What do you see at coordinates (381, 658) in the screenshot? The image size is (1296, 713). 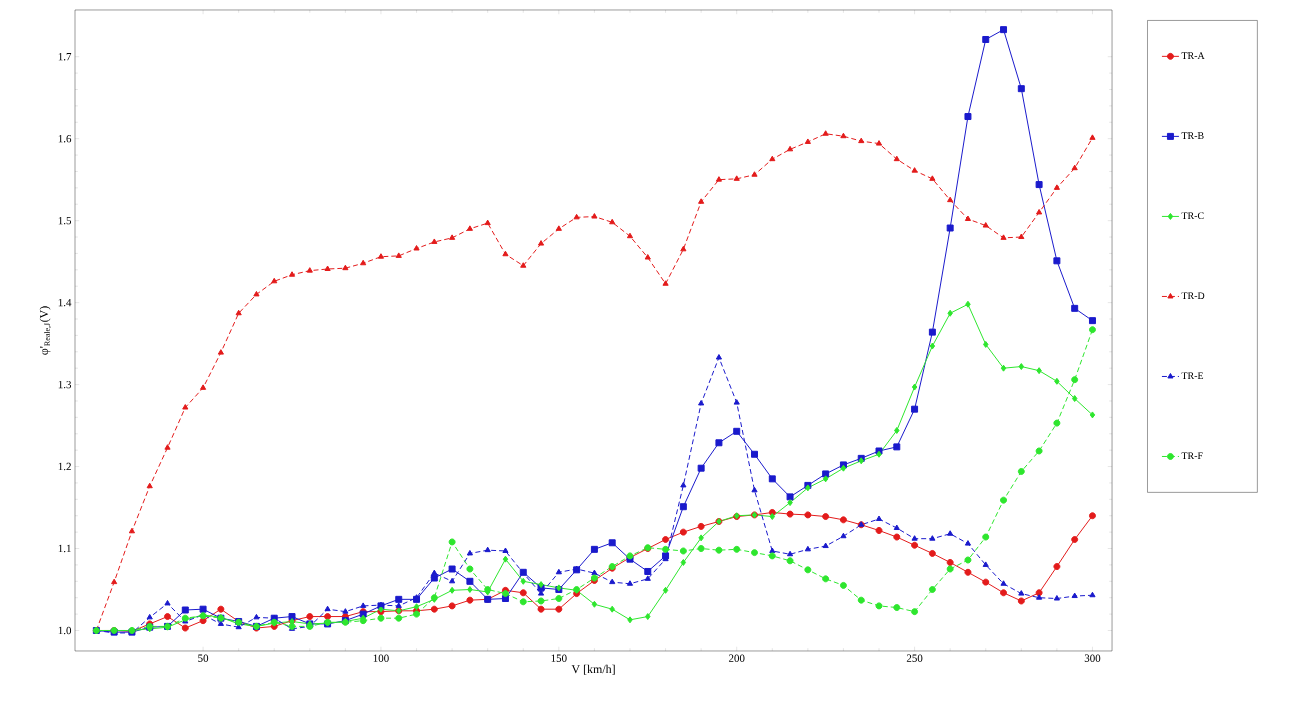 I see `x-tick-label: 100` at bounding box center [381, 658].